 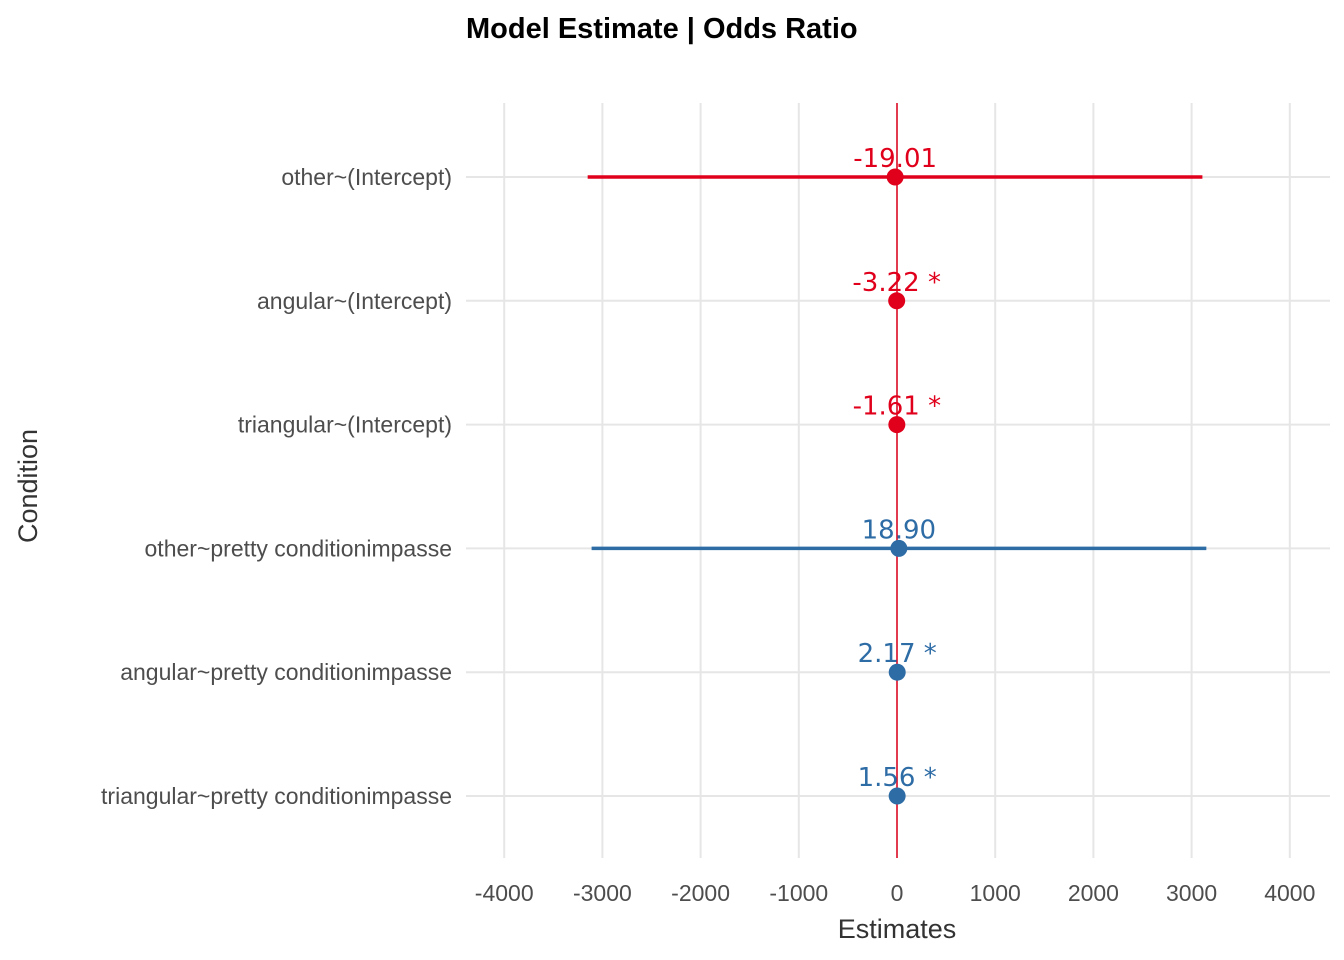 What do you see at coordinates (504, 893) in the screenshot?
I see `x-tick-label: -4000` at bounding box center [504, 893].